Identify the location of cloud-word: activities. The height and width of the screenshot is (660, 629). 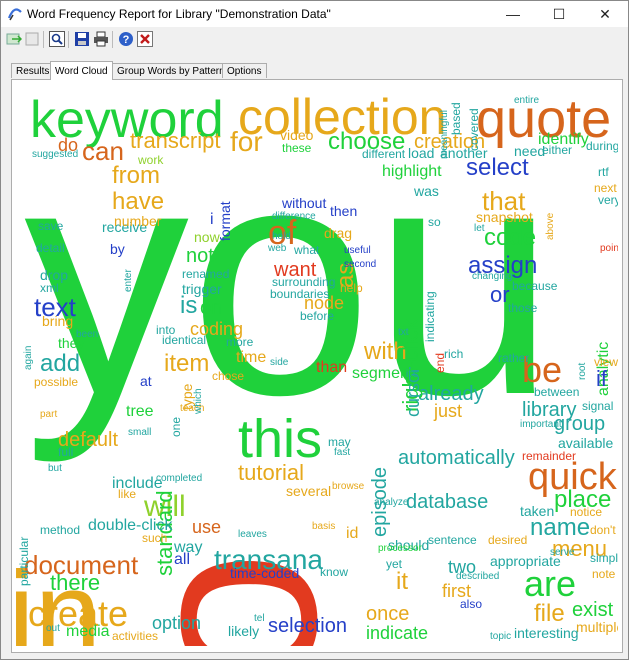
(135, 636).